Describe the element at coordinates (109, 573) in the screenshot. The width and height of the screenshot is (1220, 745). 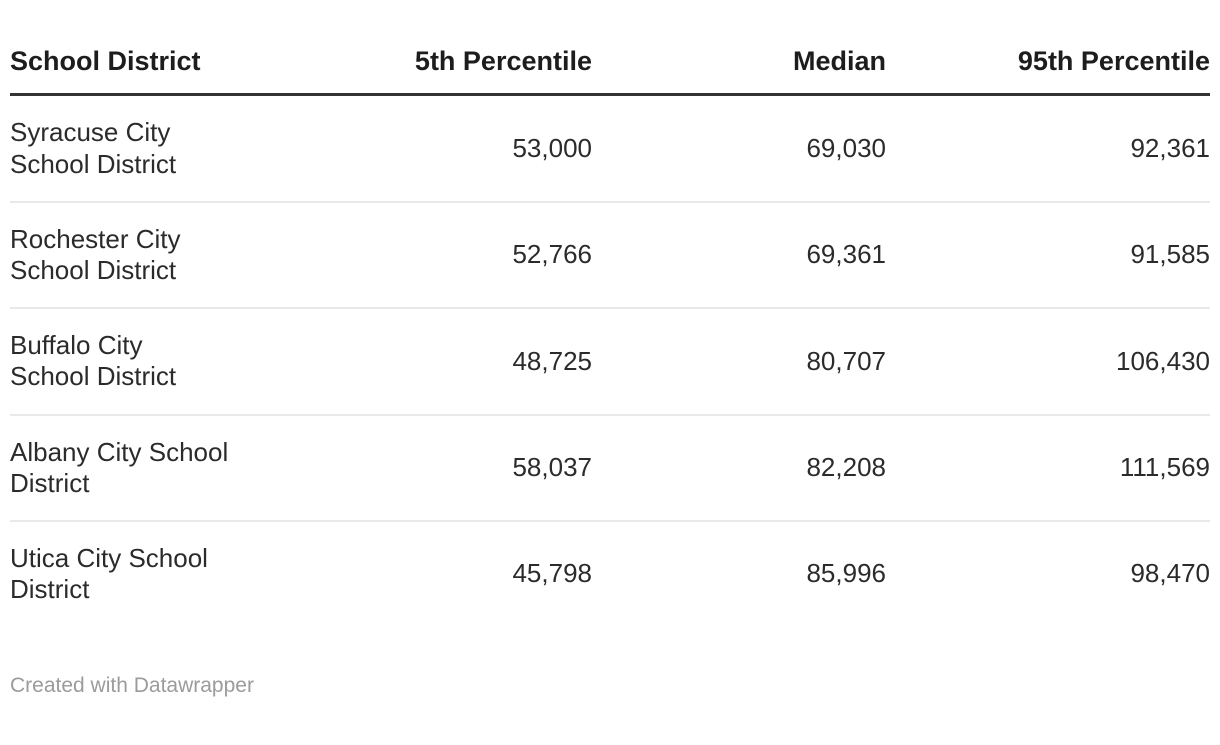
I see `district-name: Utica City School District` at that location.